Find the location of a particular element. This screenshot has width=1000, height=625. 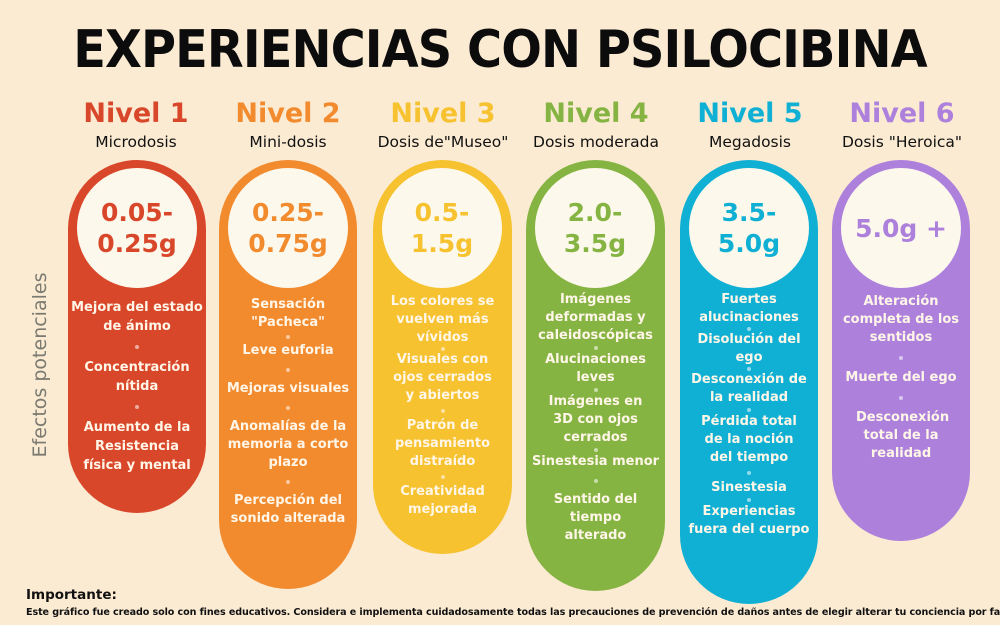

effect-item: Los colores se vuelven más vívidos is located at coordinates (442, 319).